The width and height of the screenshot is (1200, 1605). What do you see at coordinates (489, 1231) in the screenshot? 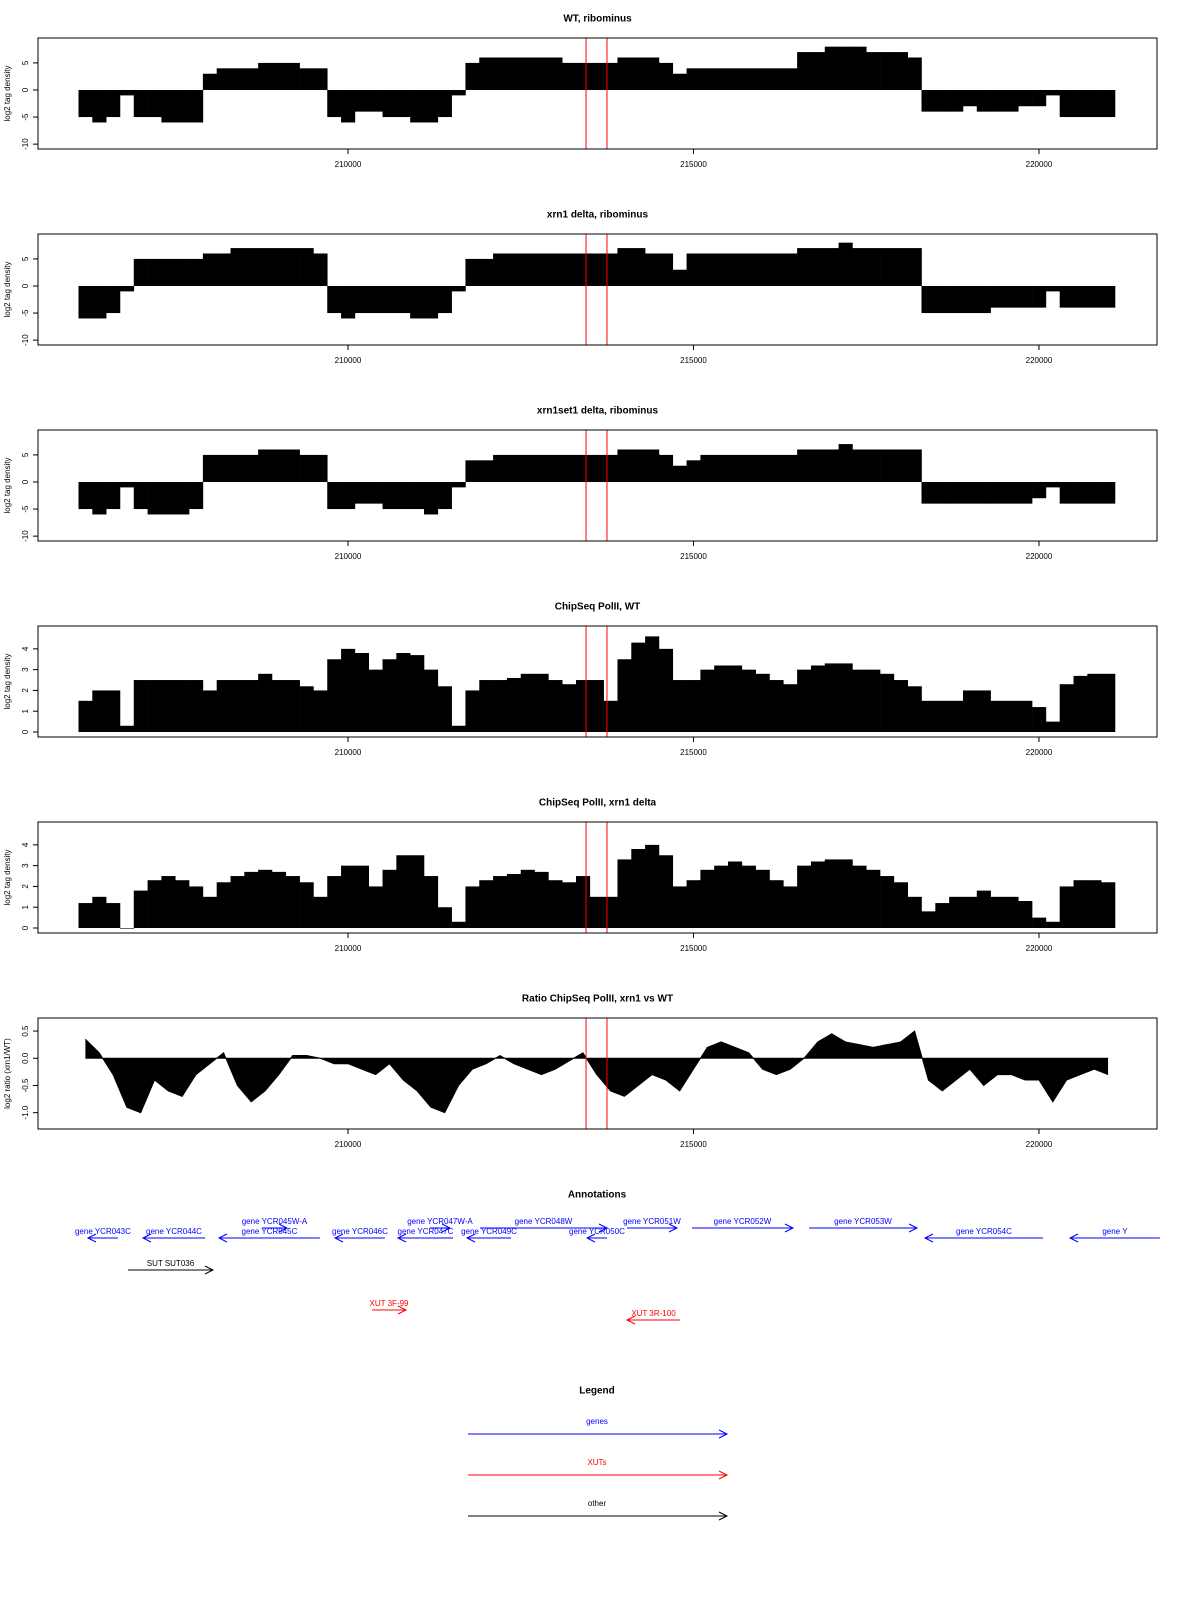
I see `feature-label: gene YCR049C` at bounding box center [489, 1231].